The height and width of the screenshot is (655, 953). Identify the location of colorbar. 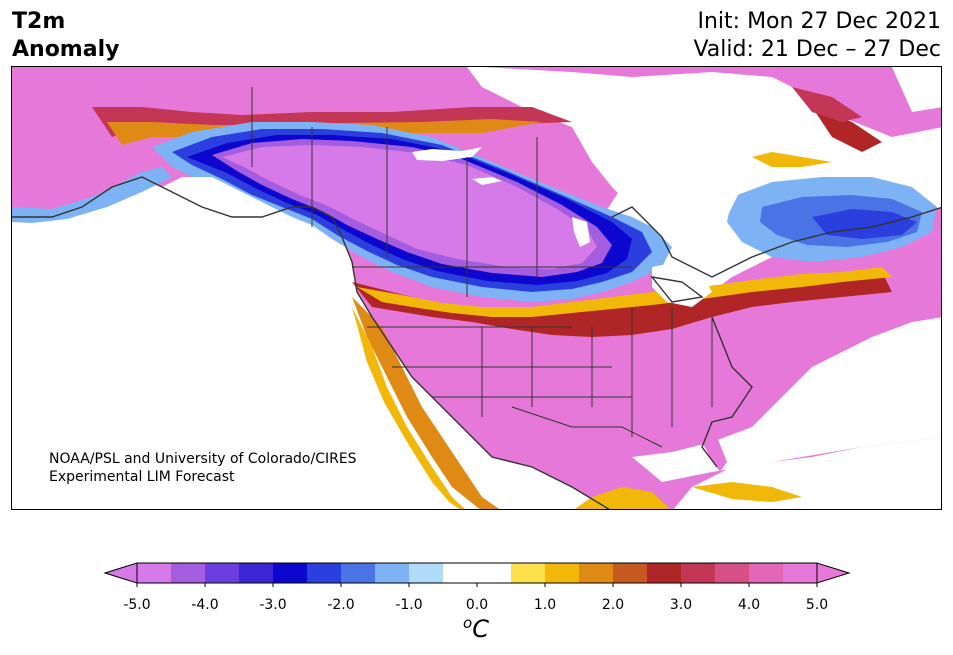
(477, 574).